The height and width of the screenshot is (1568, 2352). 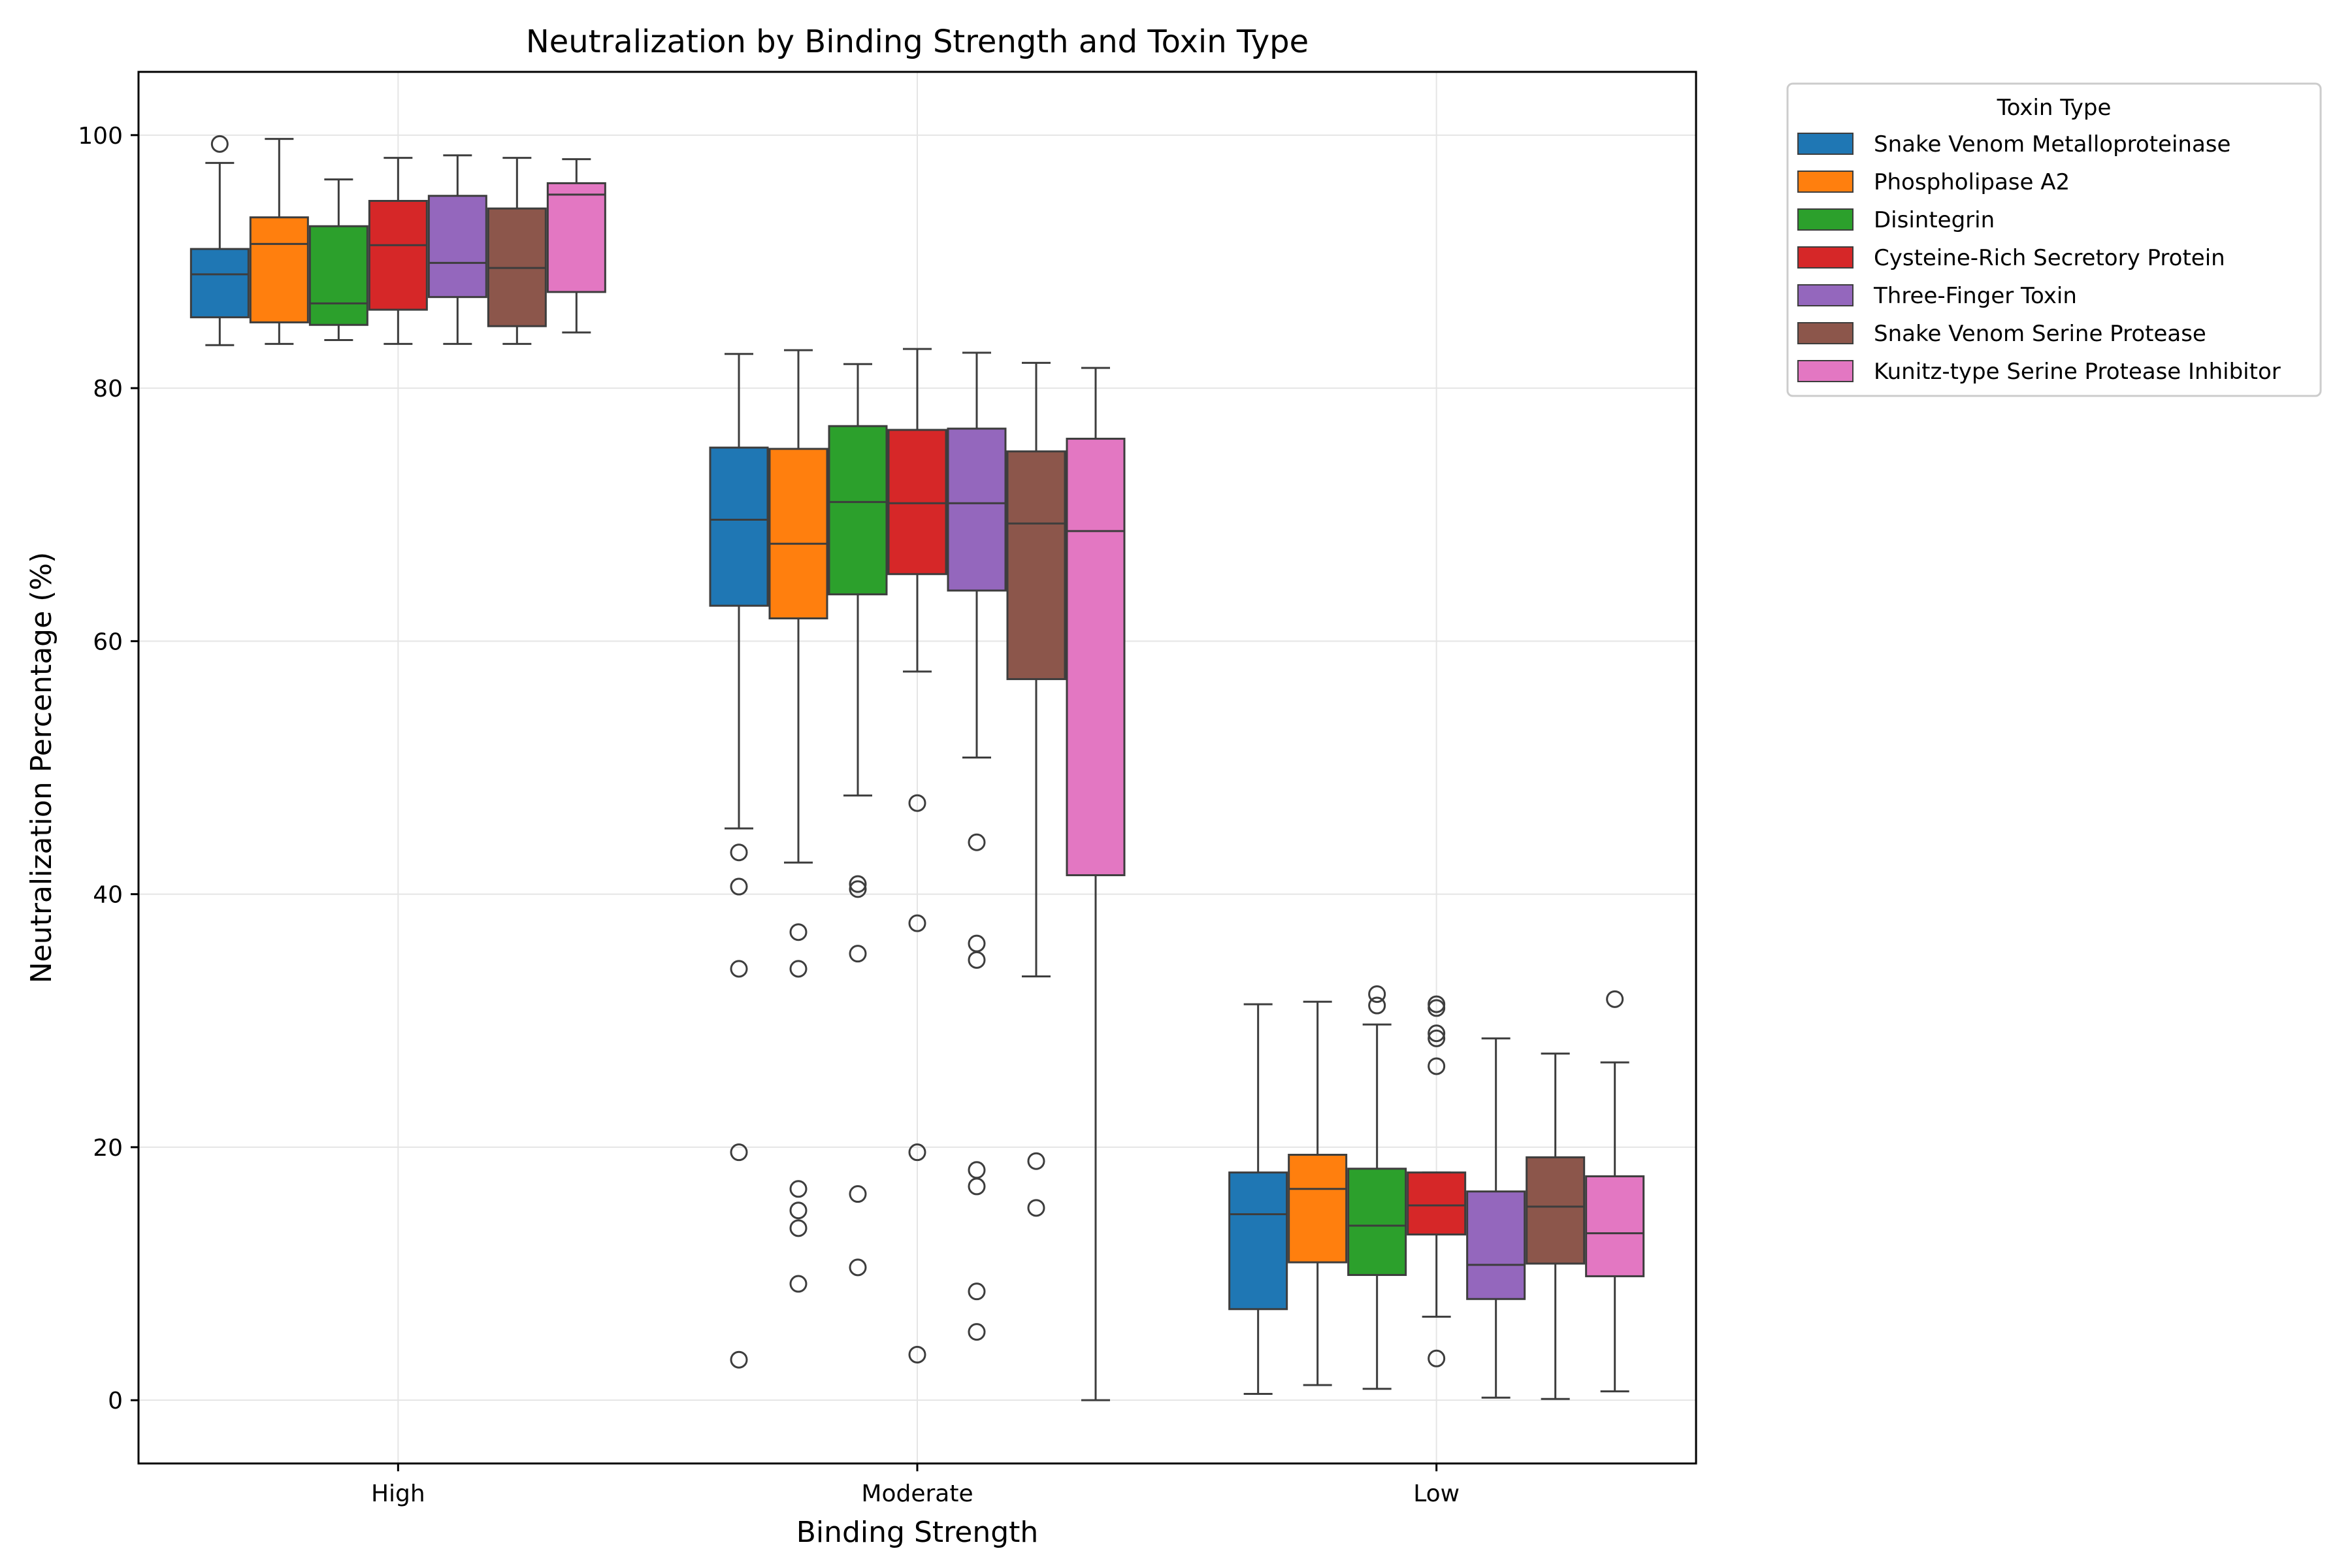 I want to click on x-tick-label: High, so click(x=398, y=1493).